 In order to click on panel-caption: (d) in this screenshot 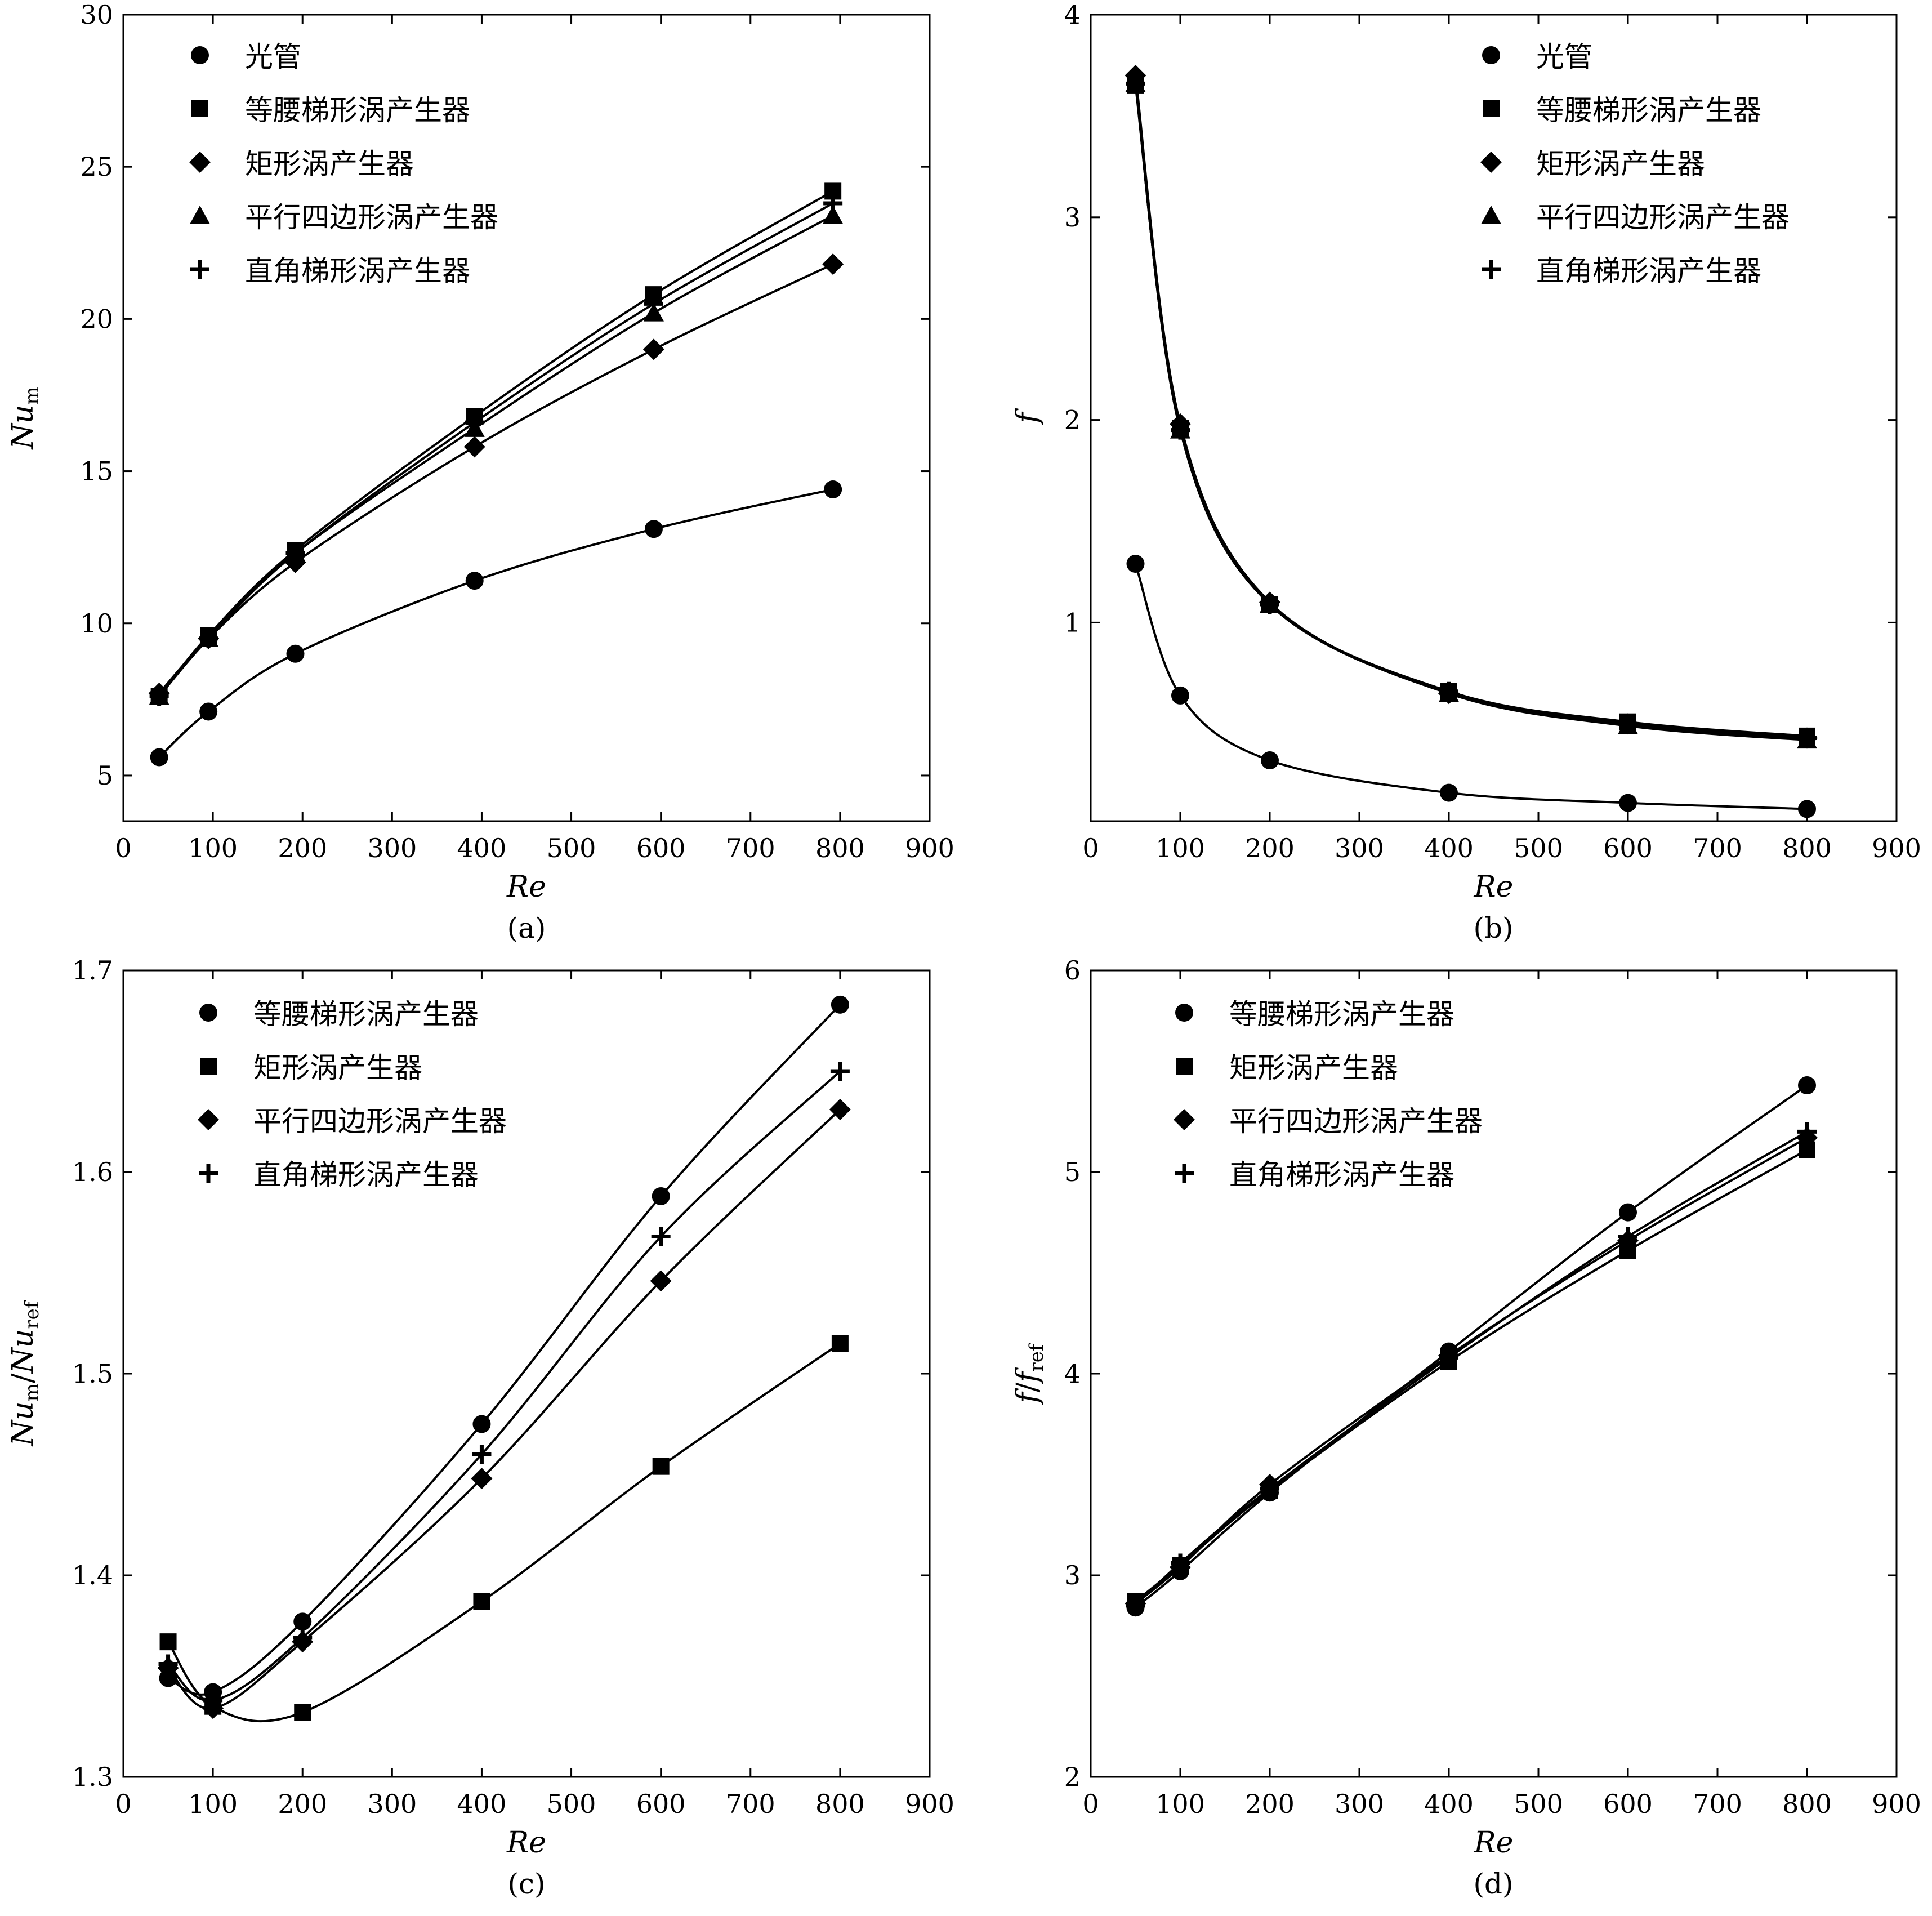, I will do `click(1493, 1884)`.